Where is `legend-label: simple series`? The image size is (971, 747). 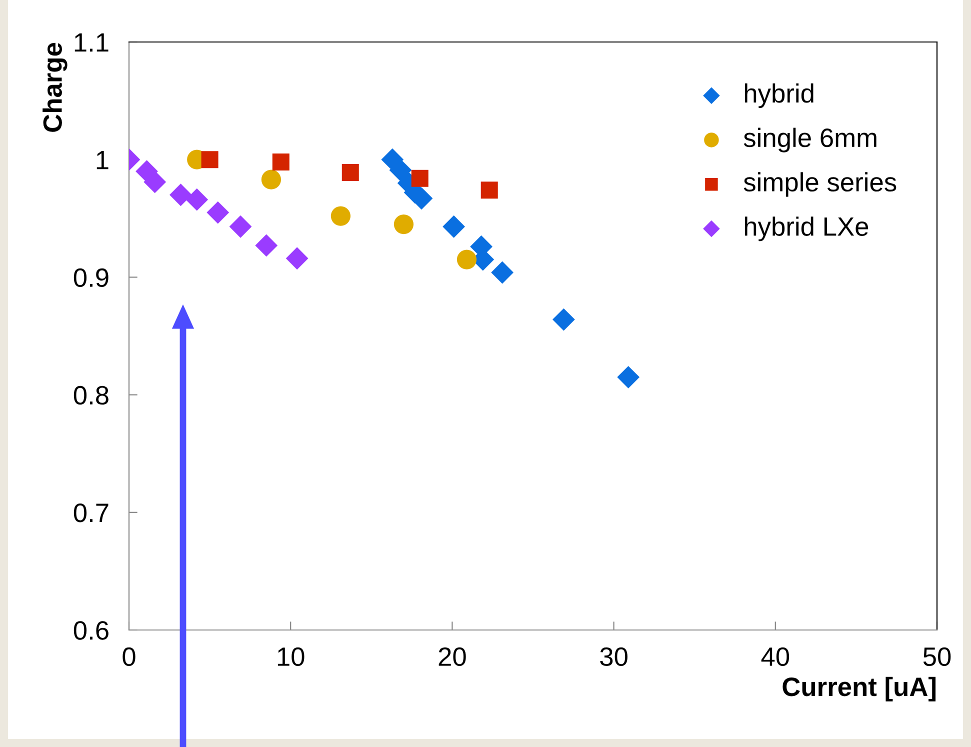
legend-label: simple series is located at coordinates (820, 184).